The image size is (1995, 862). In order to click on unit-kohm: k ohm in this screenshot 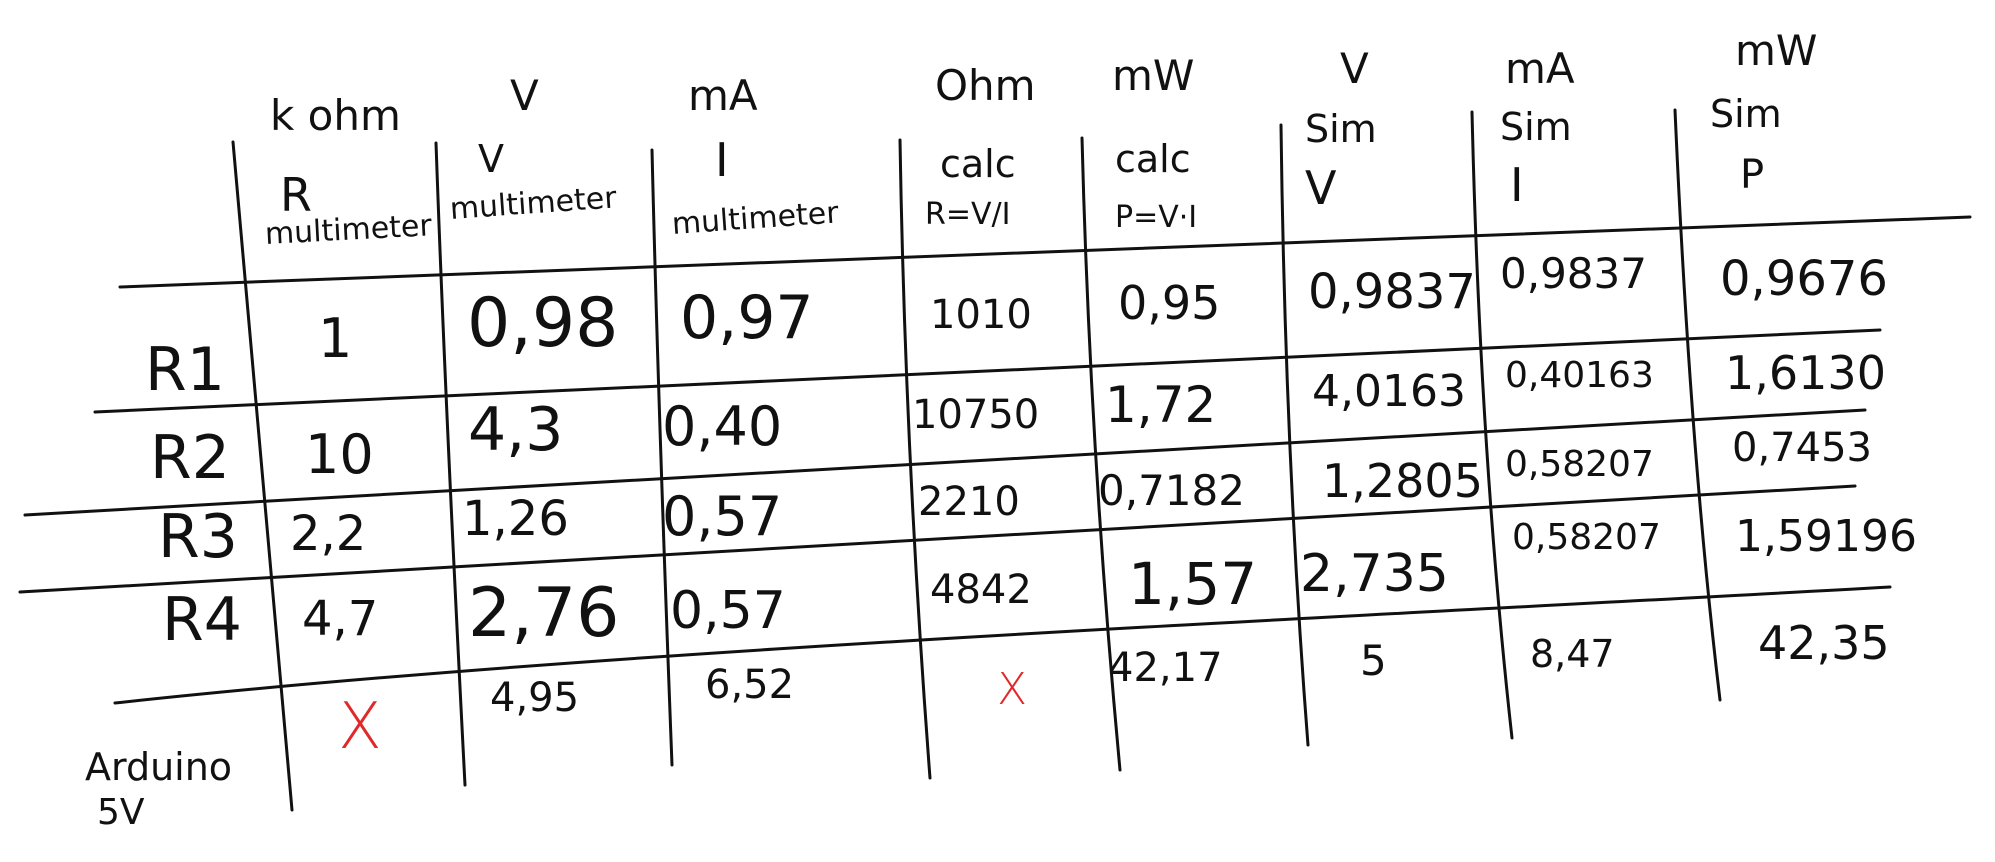, I will do `click(335, 115)`.